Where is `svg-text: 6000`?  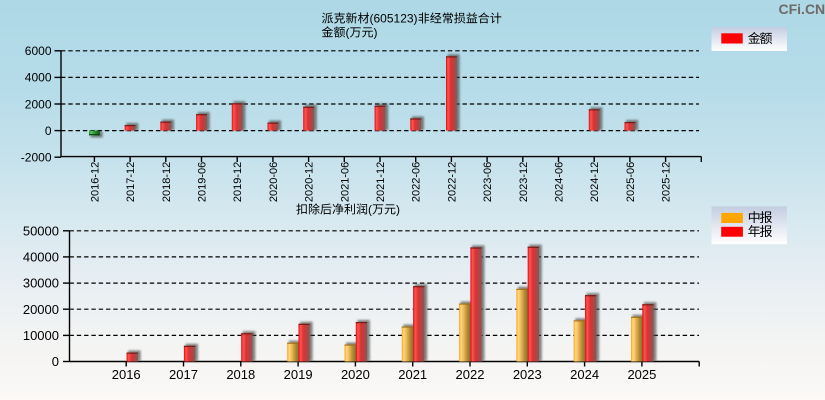
svg-text: 6000 is located at coordinates (38, 51).